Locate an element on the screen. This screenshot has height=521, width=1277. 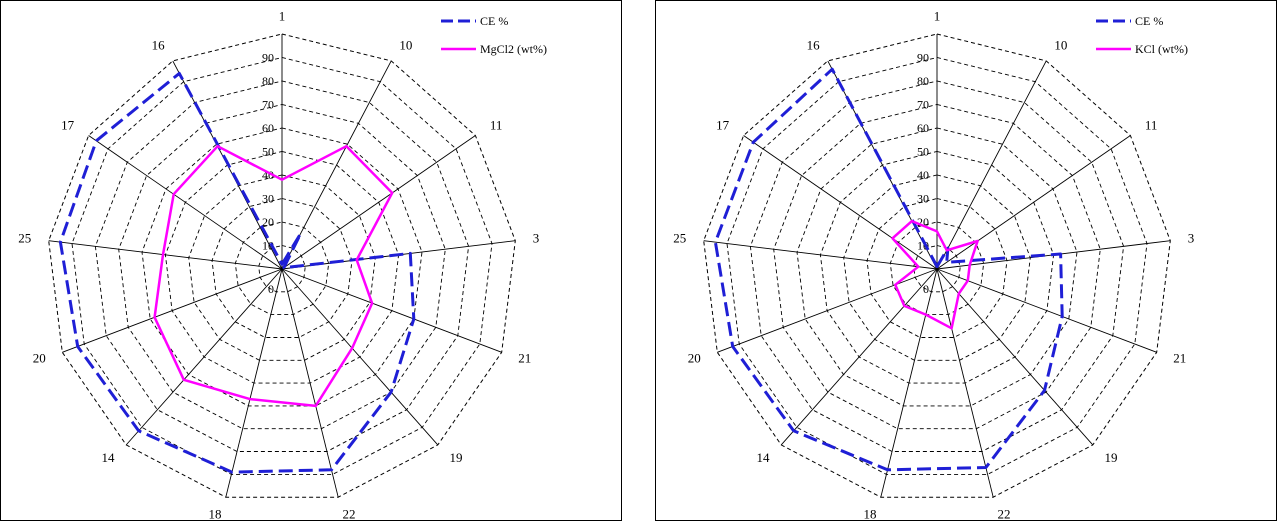
radial-tick-label: 40 is located at coordinates (923, 175).